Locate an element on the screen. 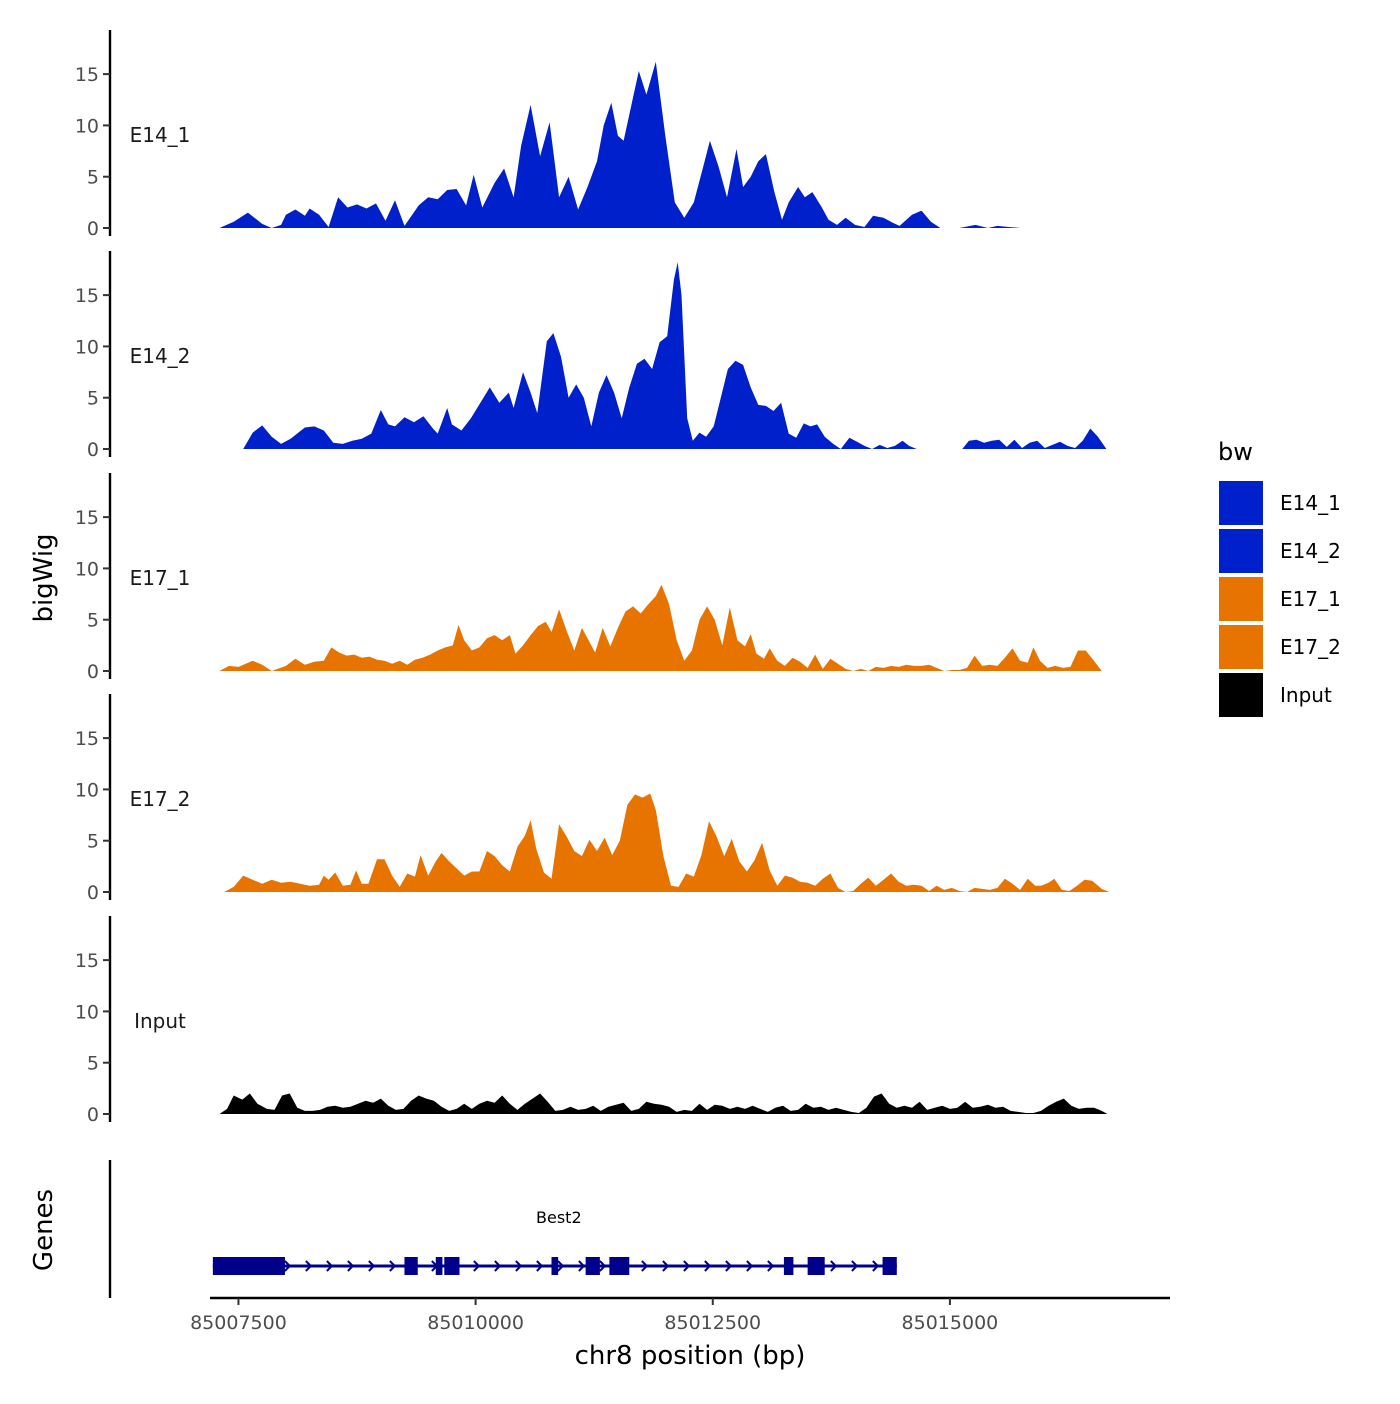 The image size is (1400, 1404). genes-panel-title: Genes is located at coordinates (44, 1230).